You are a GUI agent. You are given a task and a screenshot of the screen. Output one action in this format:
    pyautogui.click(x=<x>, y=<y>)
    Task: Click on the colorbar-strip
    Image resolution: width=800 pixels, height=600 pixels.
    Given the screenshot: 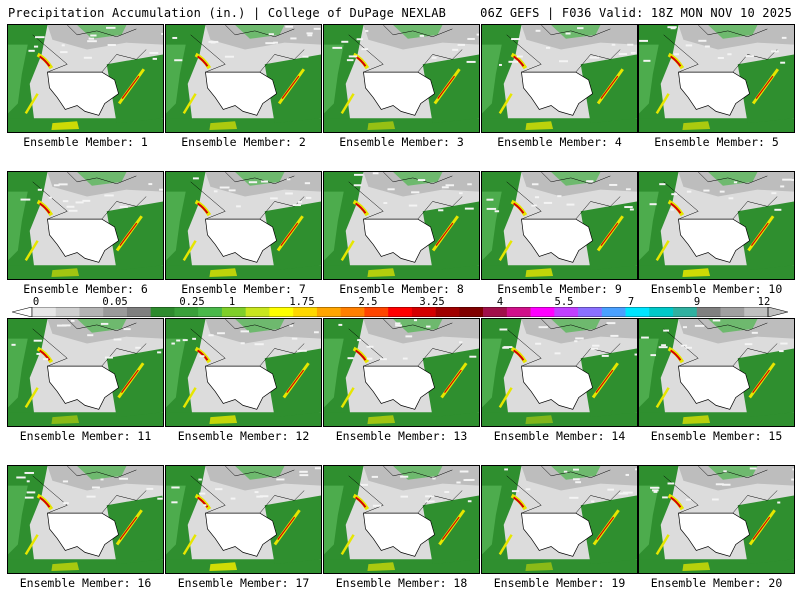 What is the action you would take?
    pyautogui.click(x=400, y=312)
    